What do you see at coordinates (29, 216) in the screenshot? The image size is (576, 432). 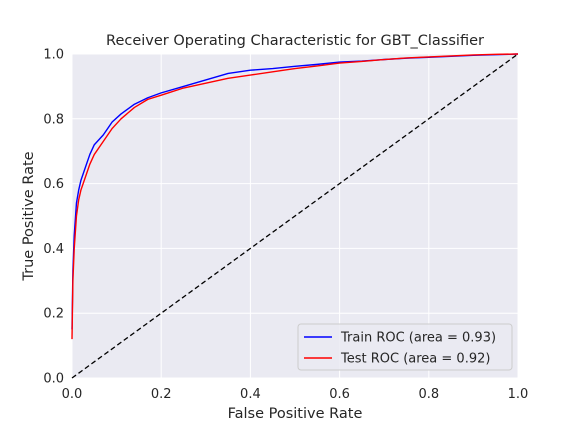 I see `y-axis-title: True Positive Rate` at bounding box center [29, 216].